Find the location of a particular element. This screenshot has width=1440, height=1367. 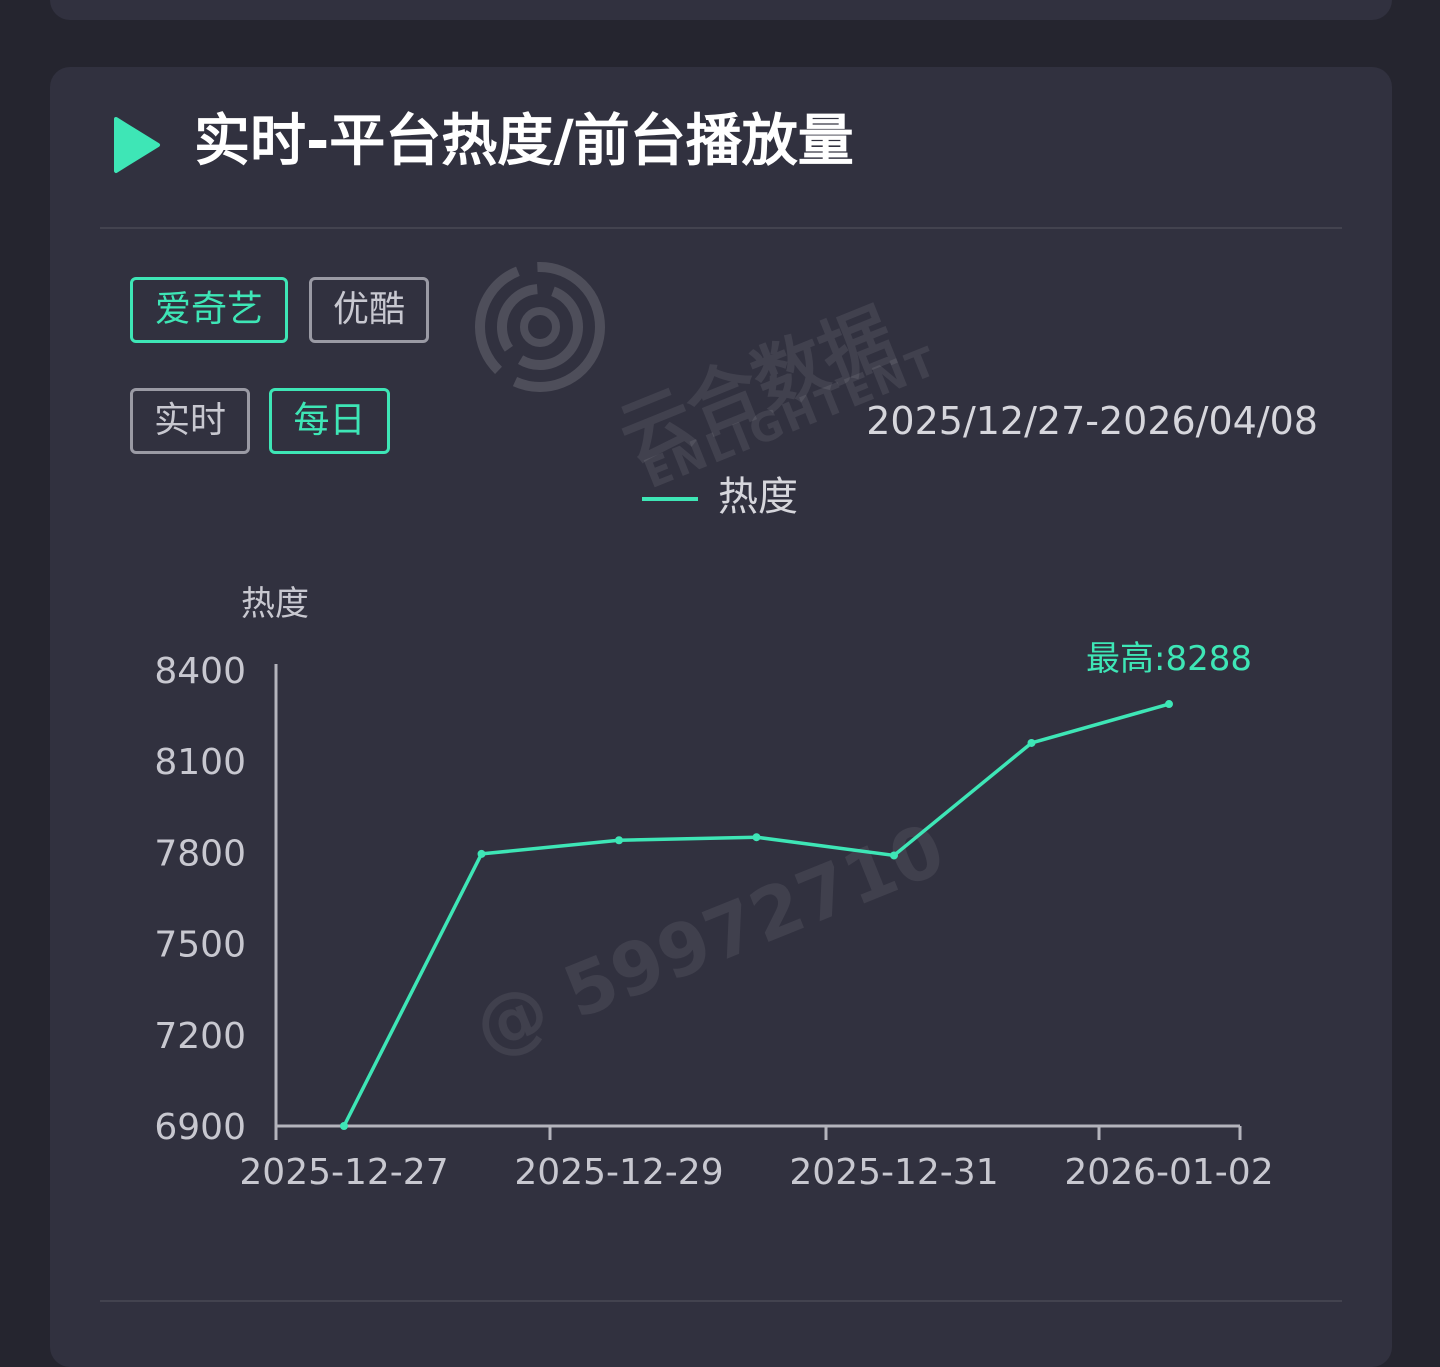

y-axis-title: 热度 is located at coordinates (275, 604).